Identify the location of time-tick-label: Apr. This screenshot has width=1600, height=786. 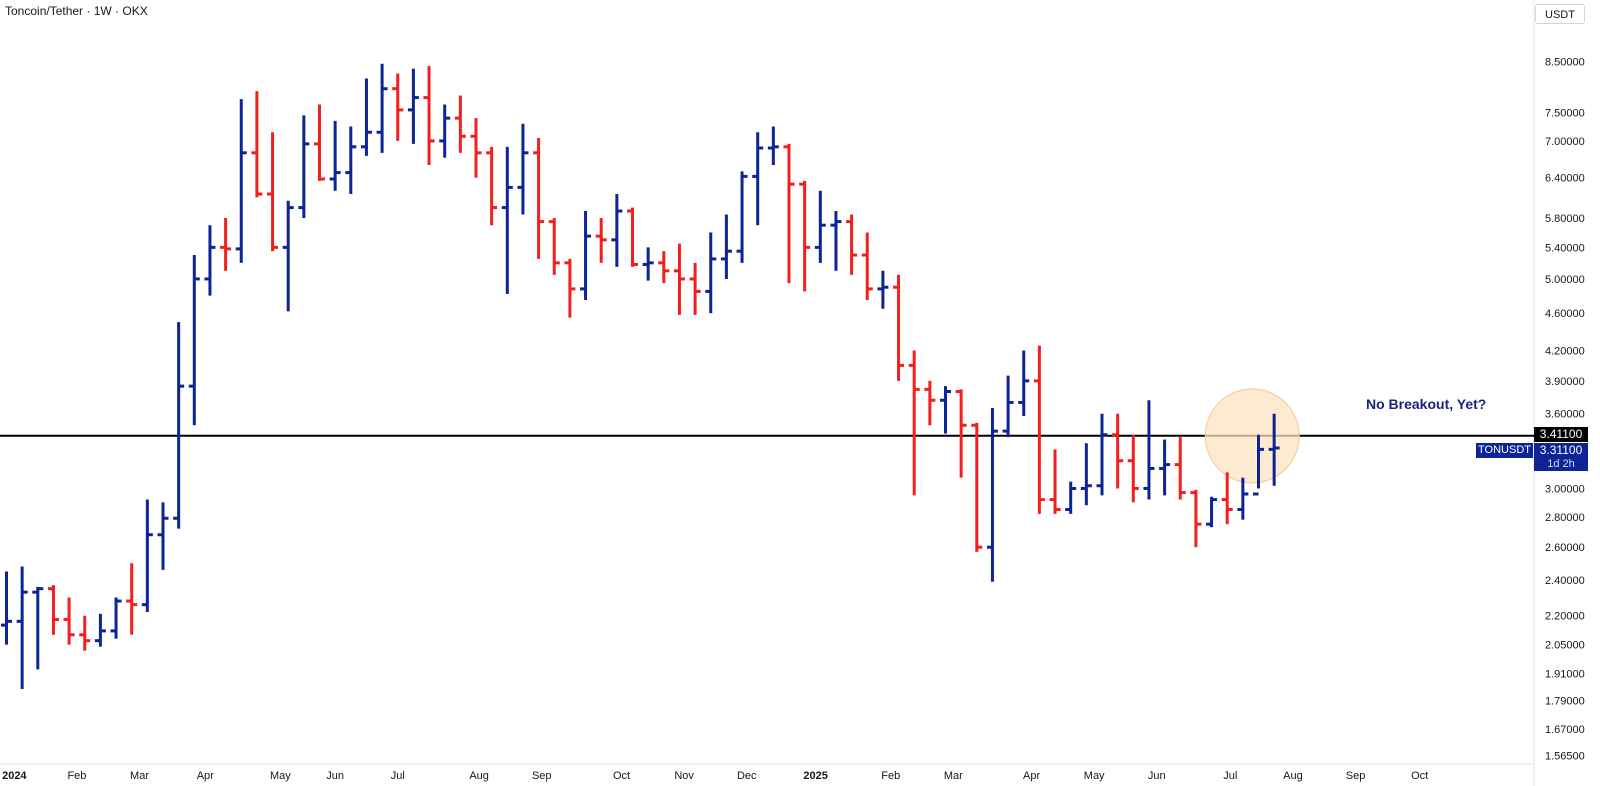
(1031, 776).